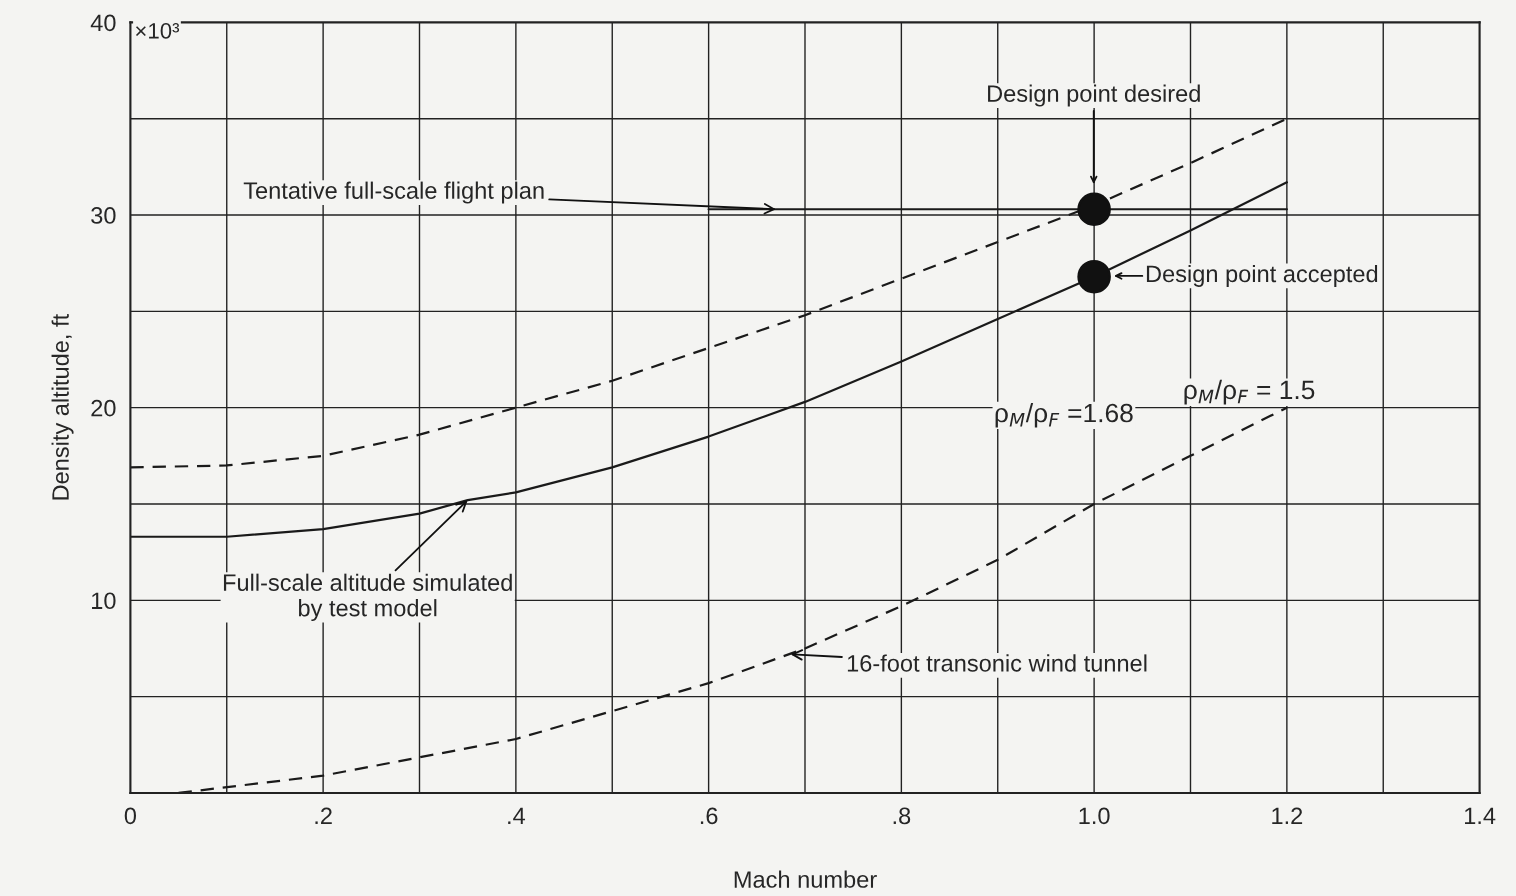 The width and height of the screenshot is (1516, 896). I want to click on annotation: Full-scale altitude simulated by test model, so click(367, 597).